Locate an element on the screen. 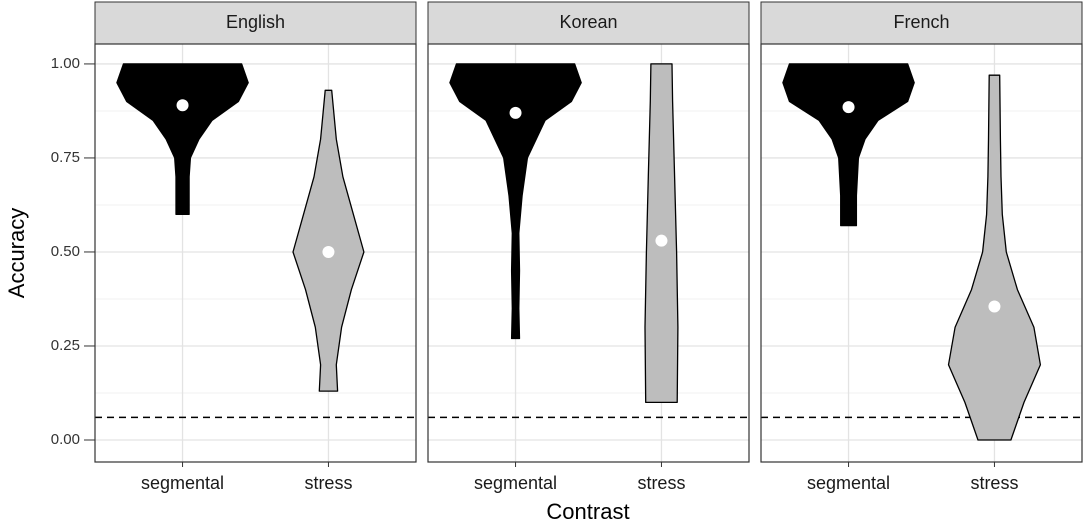 The image size is (1084, 527). x-axis-title: Contrast is located at coordinates (587, 511).